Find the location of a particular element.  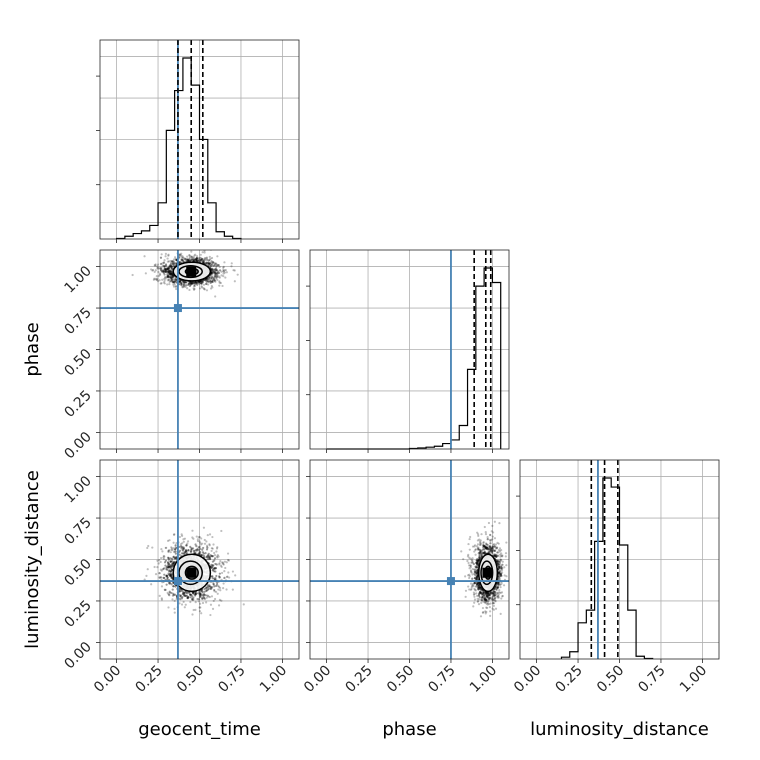

histogram-panel-geocent-time is located at coordinates (198, 141).